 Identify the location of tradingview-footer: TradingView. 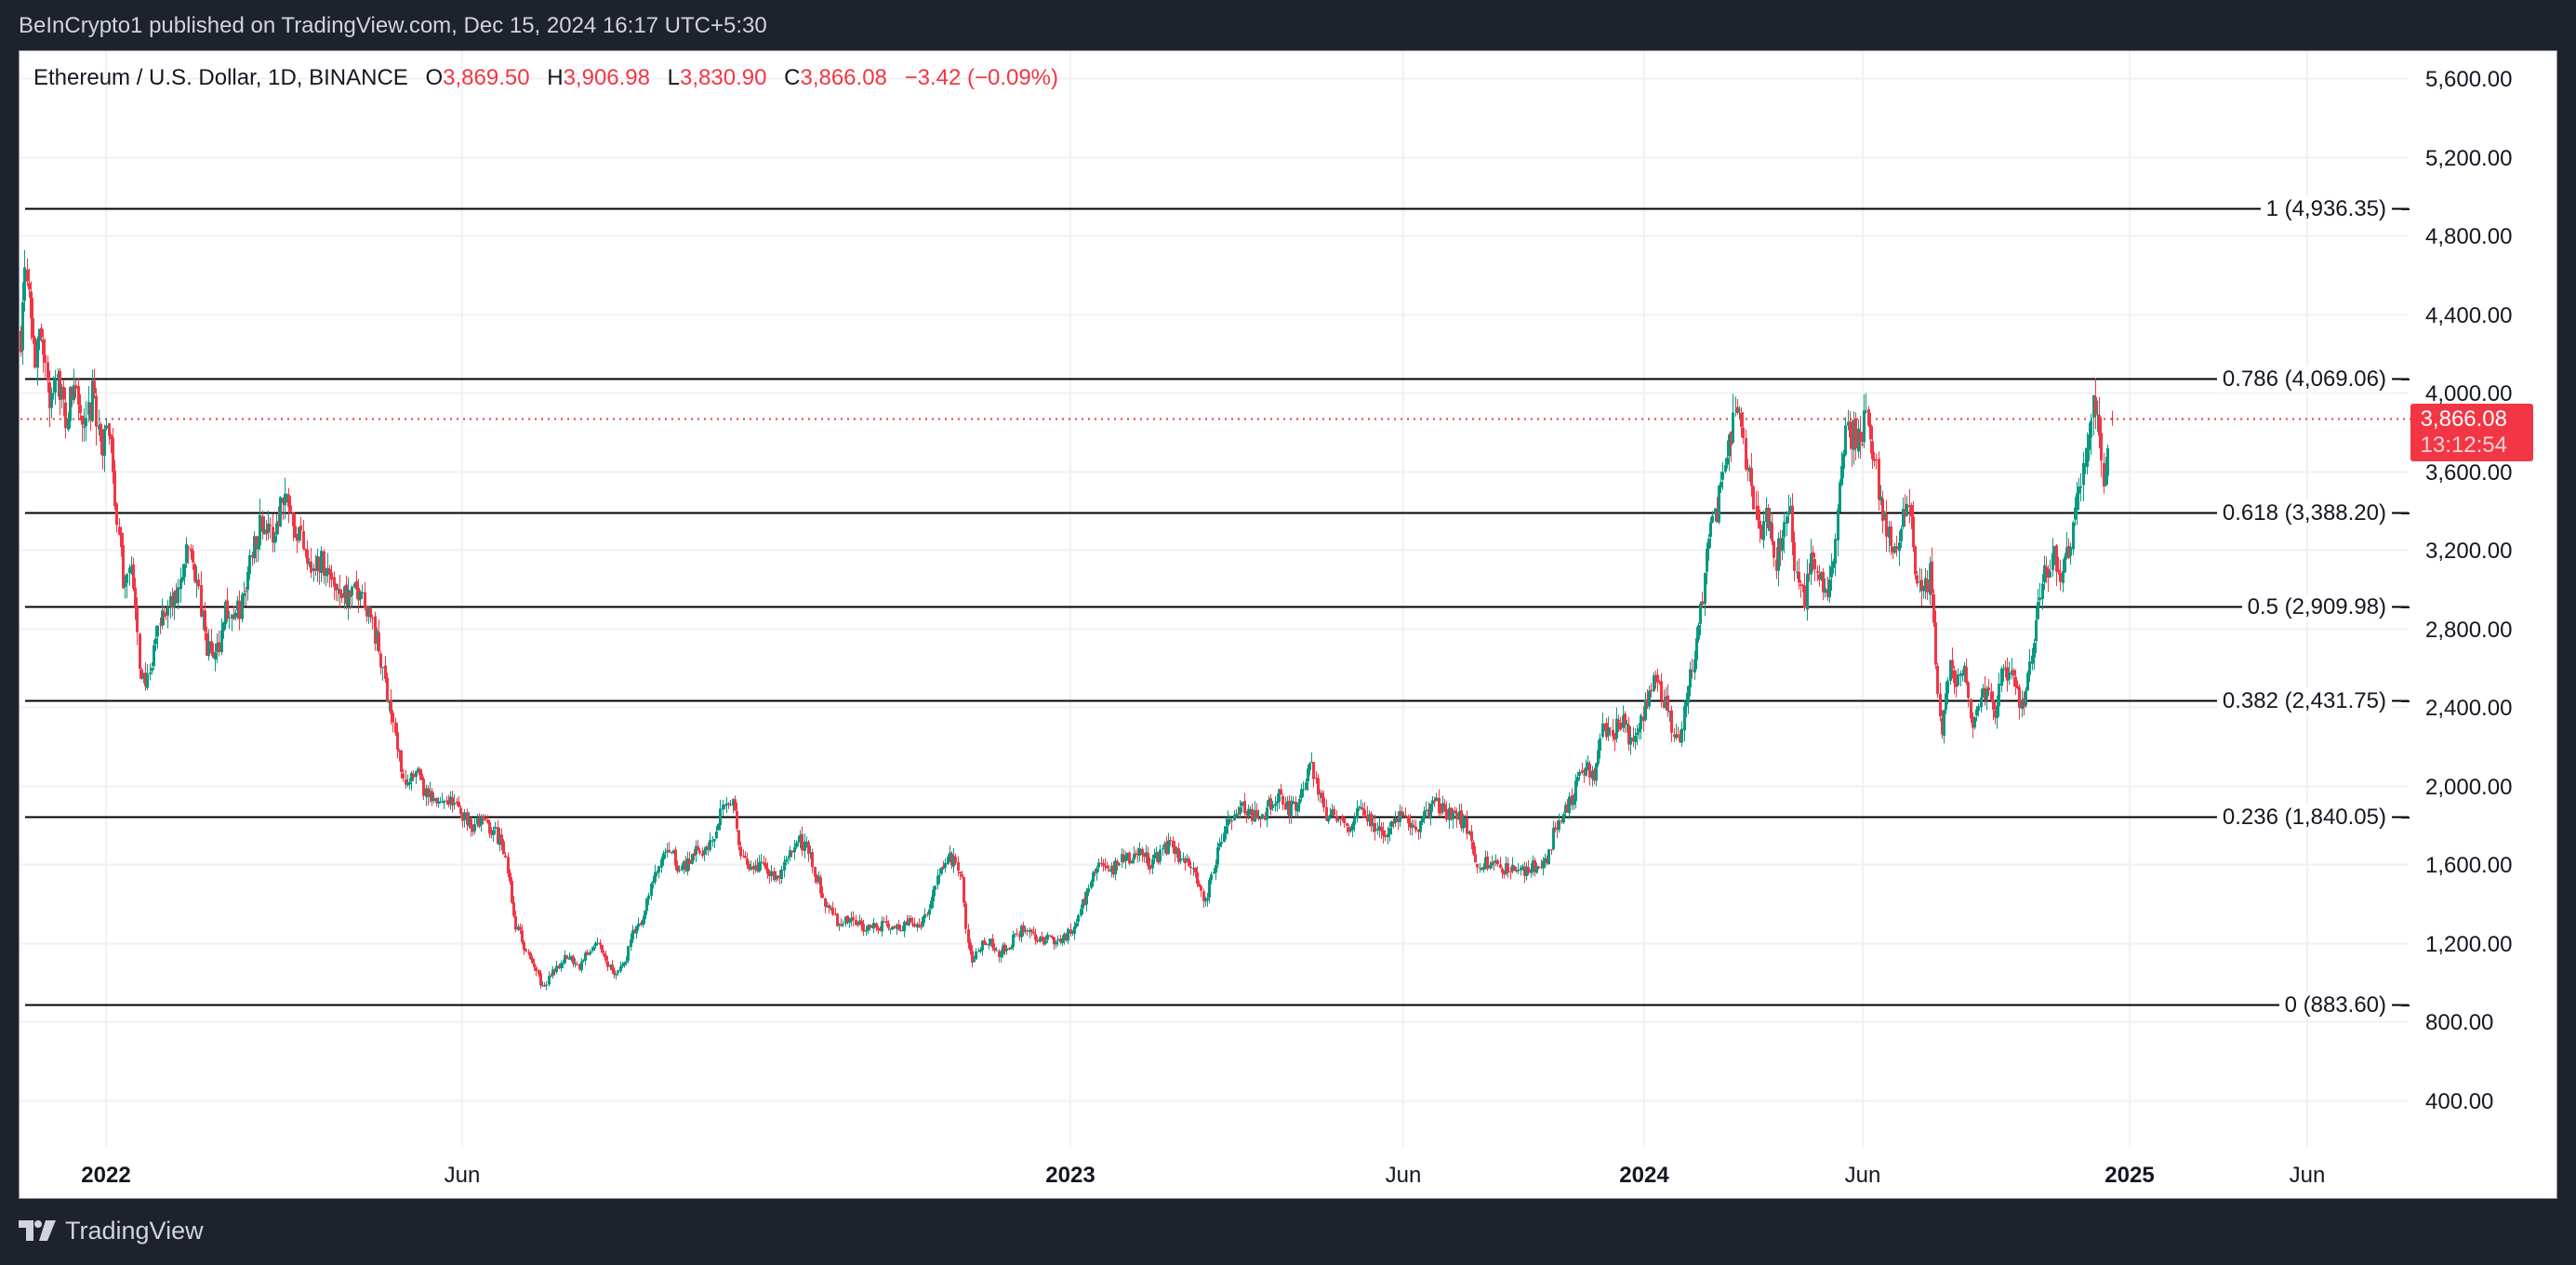
(111, 1230).